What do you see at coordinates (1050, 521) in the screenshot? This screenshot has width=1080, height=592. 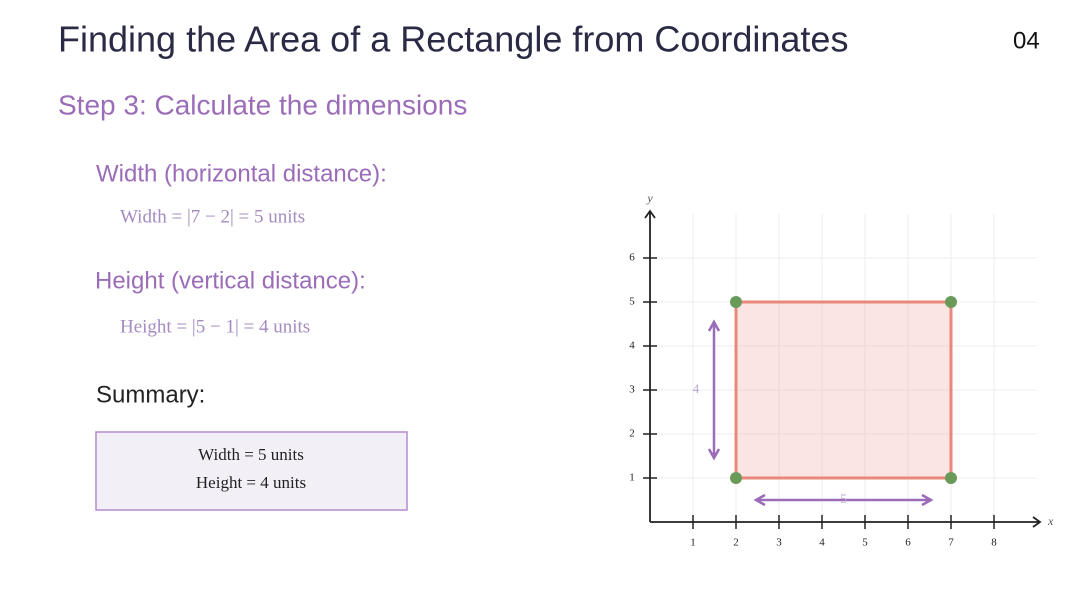 I see `x-axis-label: x` at bounding box center [1050, 521].